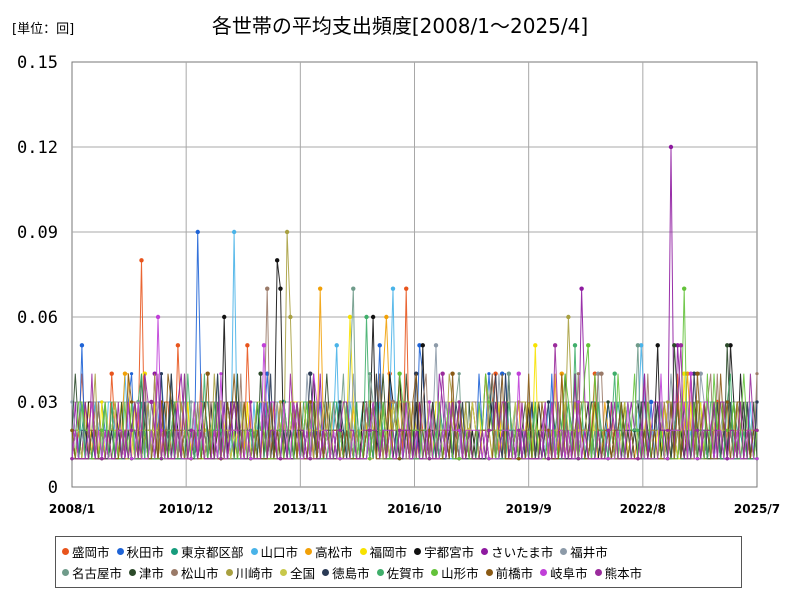  Describe the element at coordinates (449, 552) in the screenshot. I see `legend-label: 宇都宮市` at that location.